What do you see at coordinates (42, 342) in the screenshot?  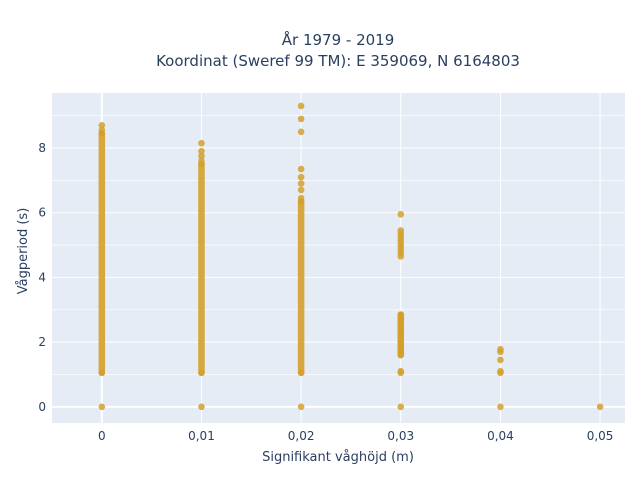 I see `y-tick-label: 2` at bounding box center [42, 342].